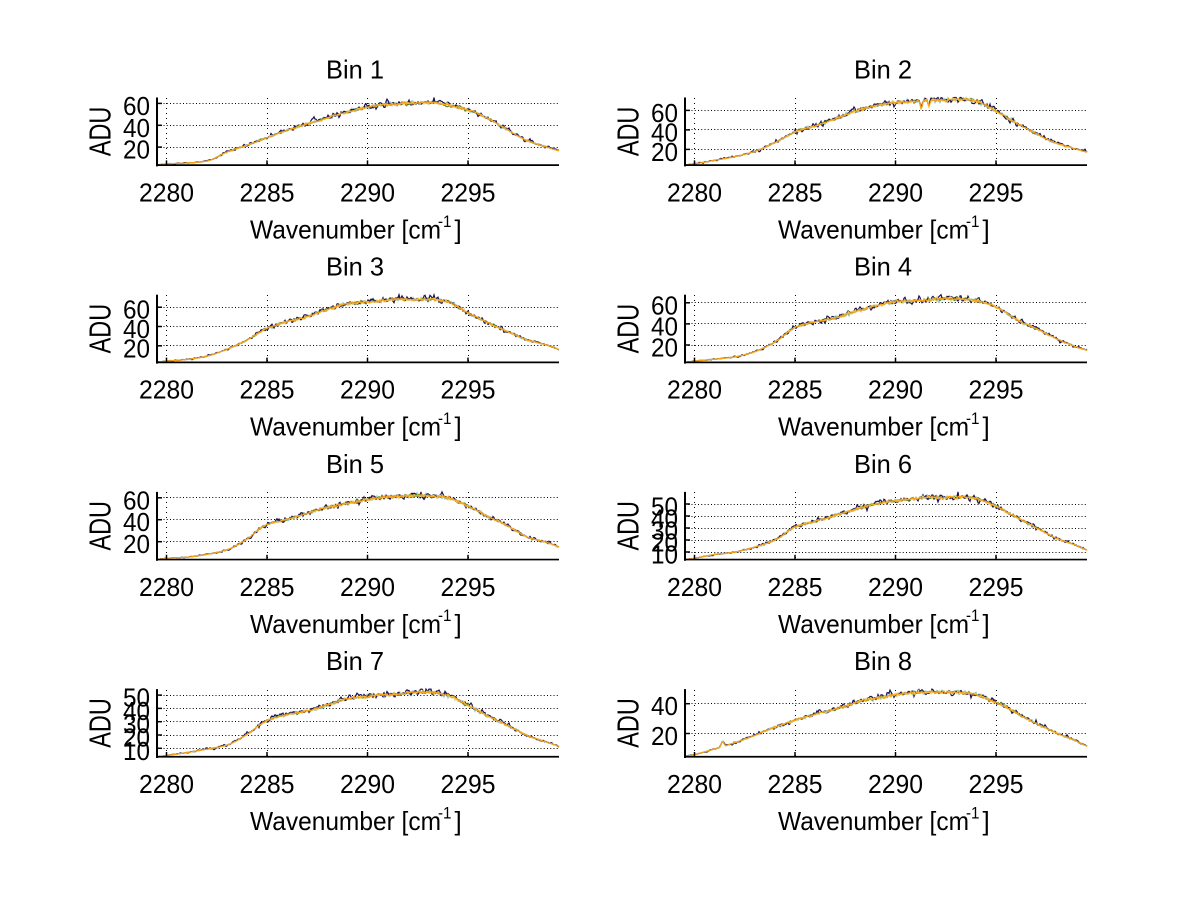 Image resolution: width=1200 pixels, height=906 pixels. I want to click on svg-text: Bin 8, so click(883, 661).